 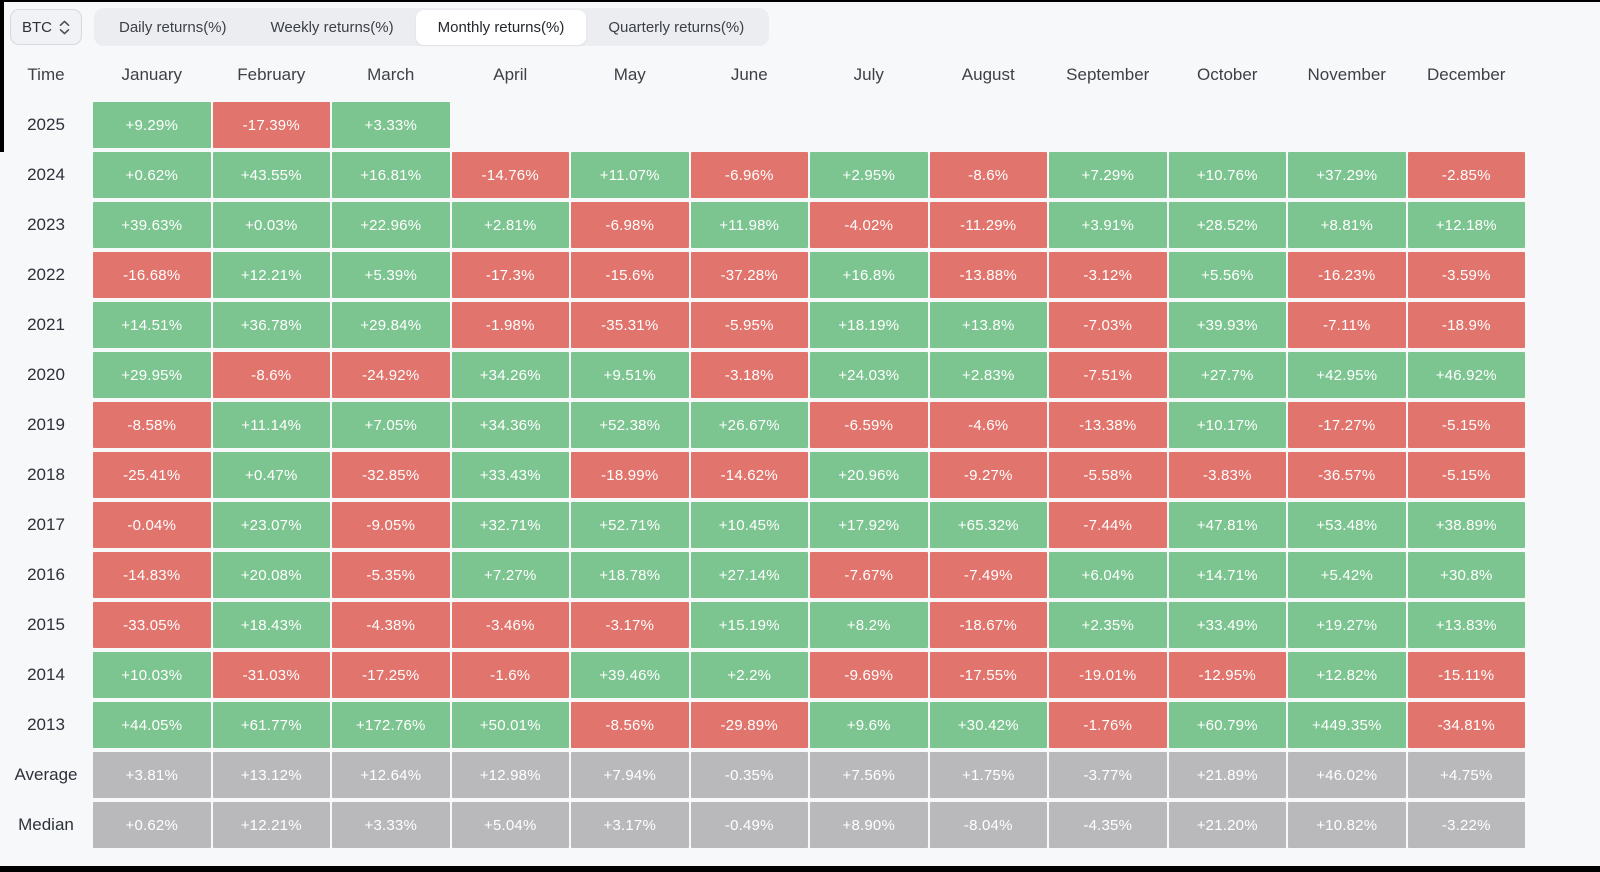 What do you see at coordinates (151, 74) in the screenshot?
I see `column-header-january: January` at bounding box center [151, 74].